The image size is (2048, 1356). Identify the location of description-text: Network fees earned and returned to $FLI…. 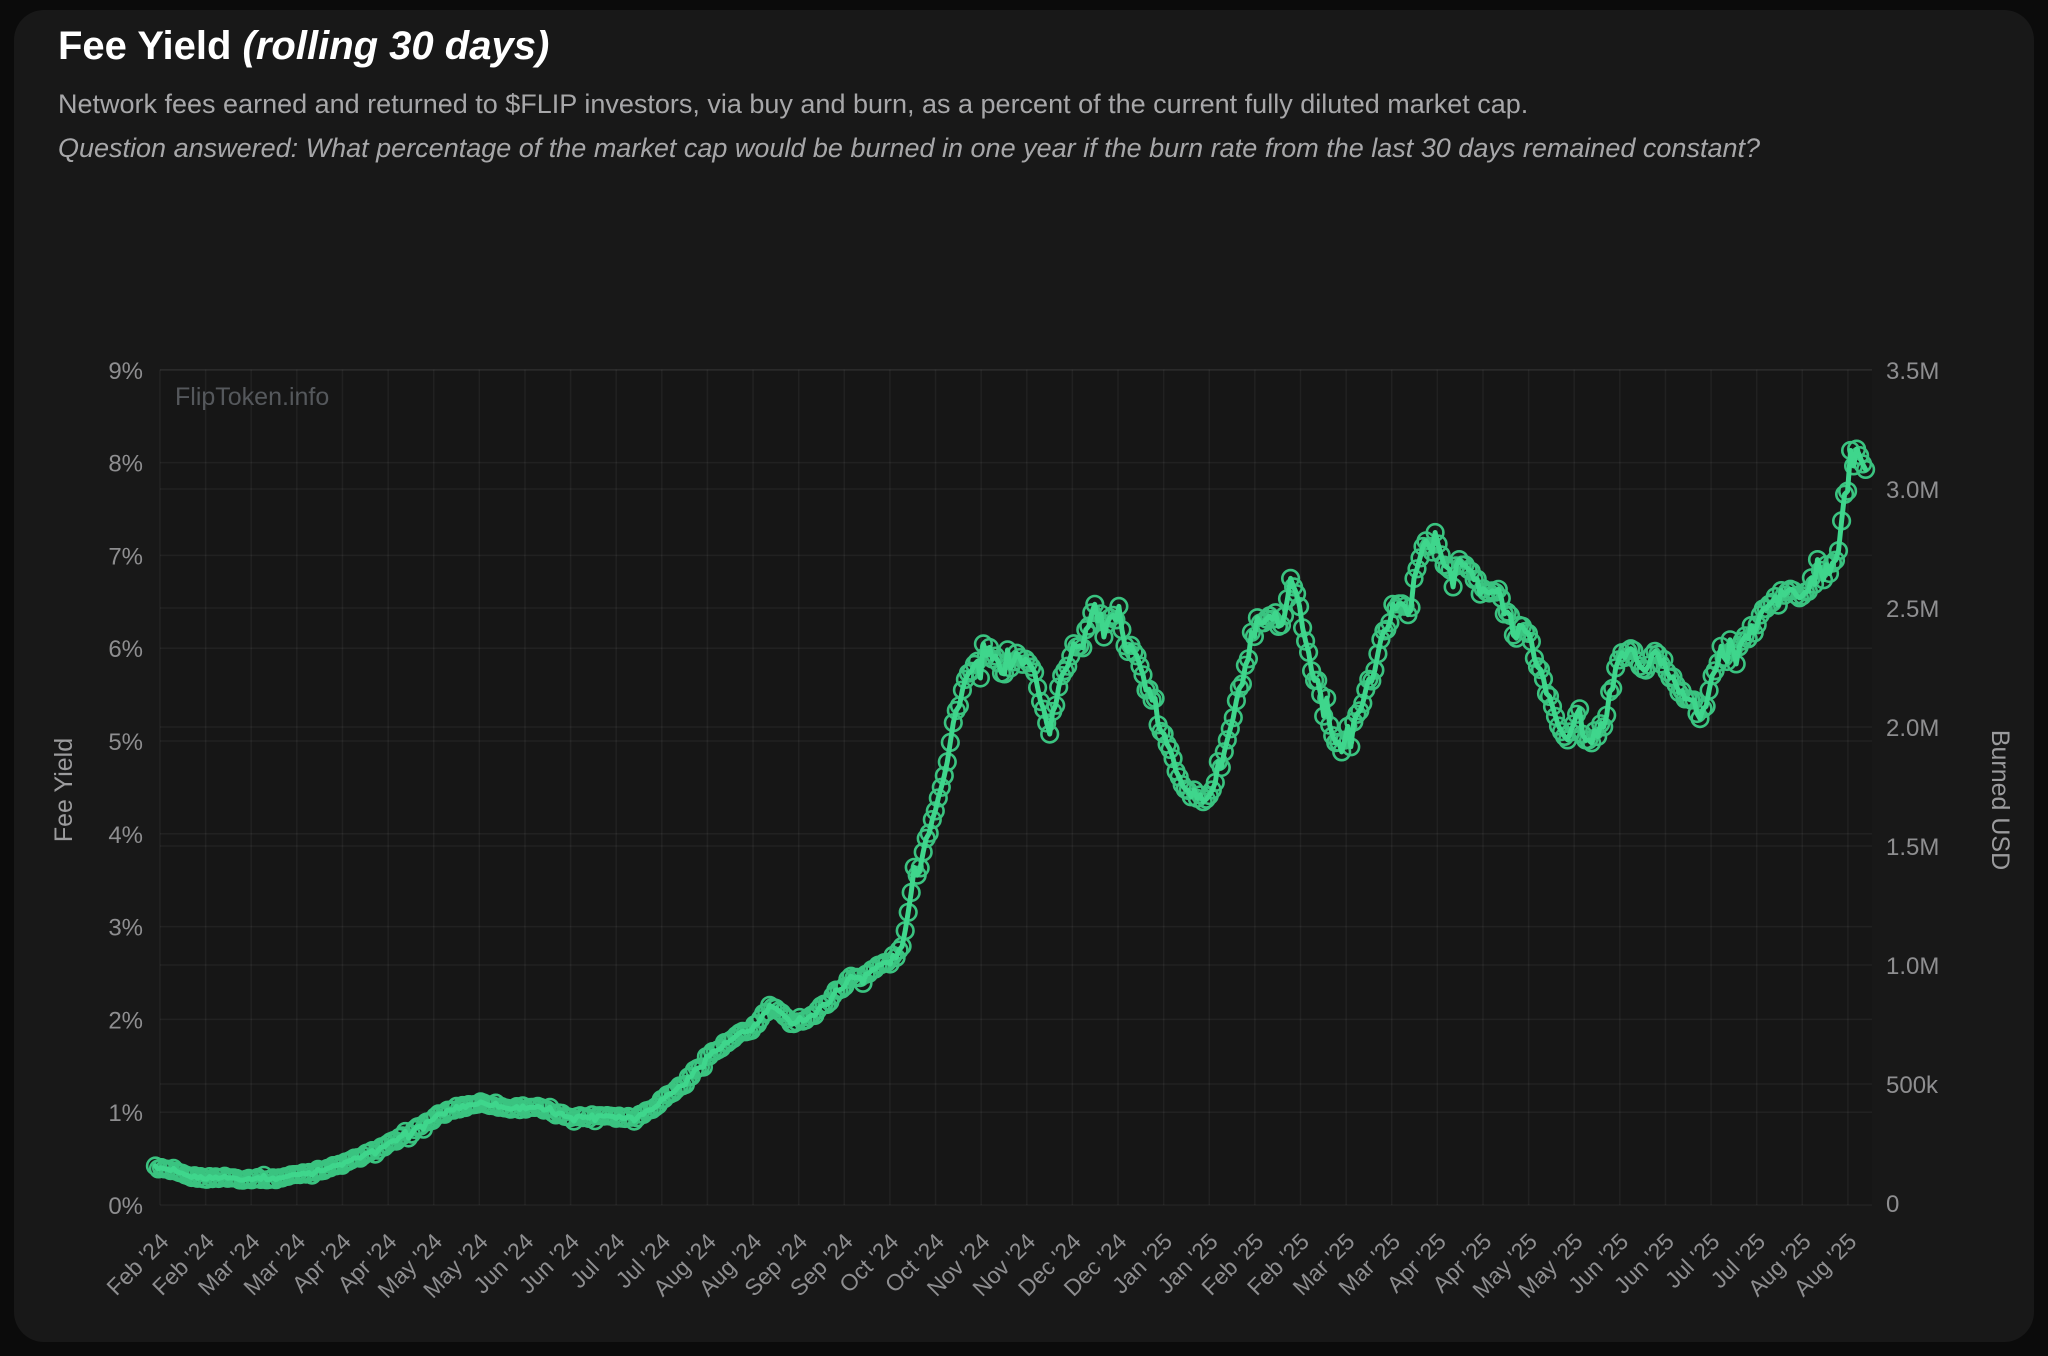
(793, 104).